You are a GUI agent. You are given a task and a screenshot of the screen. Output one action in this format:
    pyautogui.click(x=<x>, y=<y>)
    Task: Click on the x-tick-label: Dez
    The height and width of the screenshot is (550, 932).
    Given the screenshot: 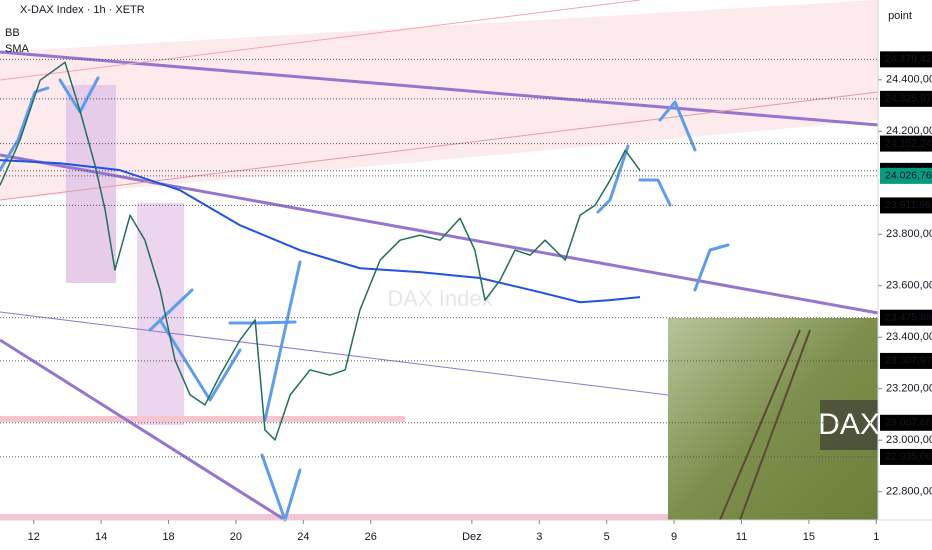 What is the action you would take?
    pyautogui.click(x=472, y=537)
    